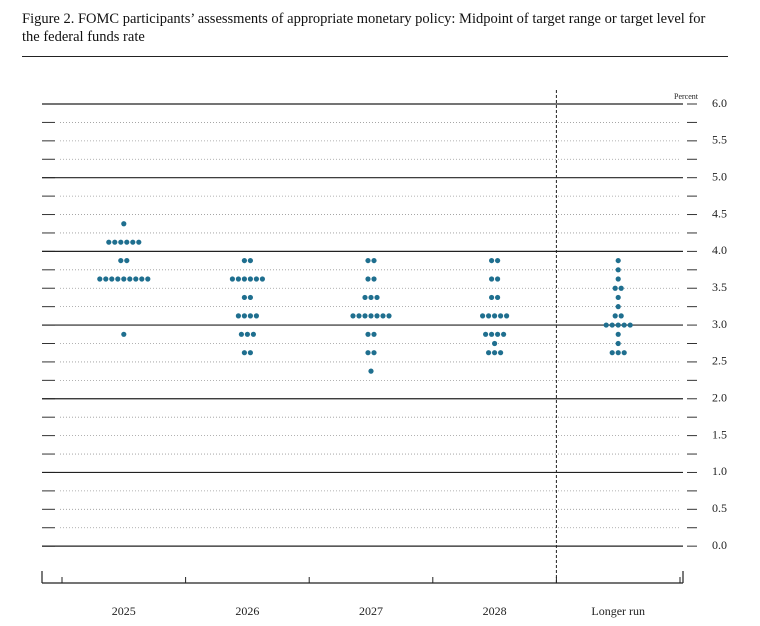  What do you see at coordinates (371, 611) in the screenshot?
I see `x-tick-label: 2027` at bounding box center [371, 611].